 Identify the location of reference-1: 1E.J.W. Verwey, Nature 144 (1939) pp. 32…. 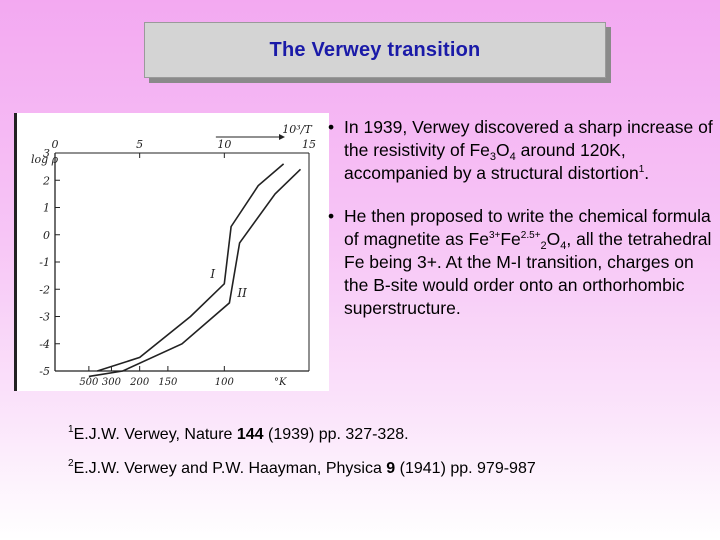
(302, 435).